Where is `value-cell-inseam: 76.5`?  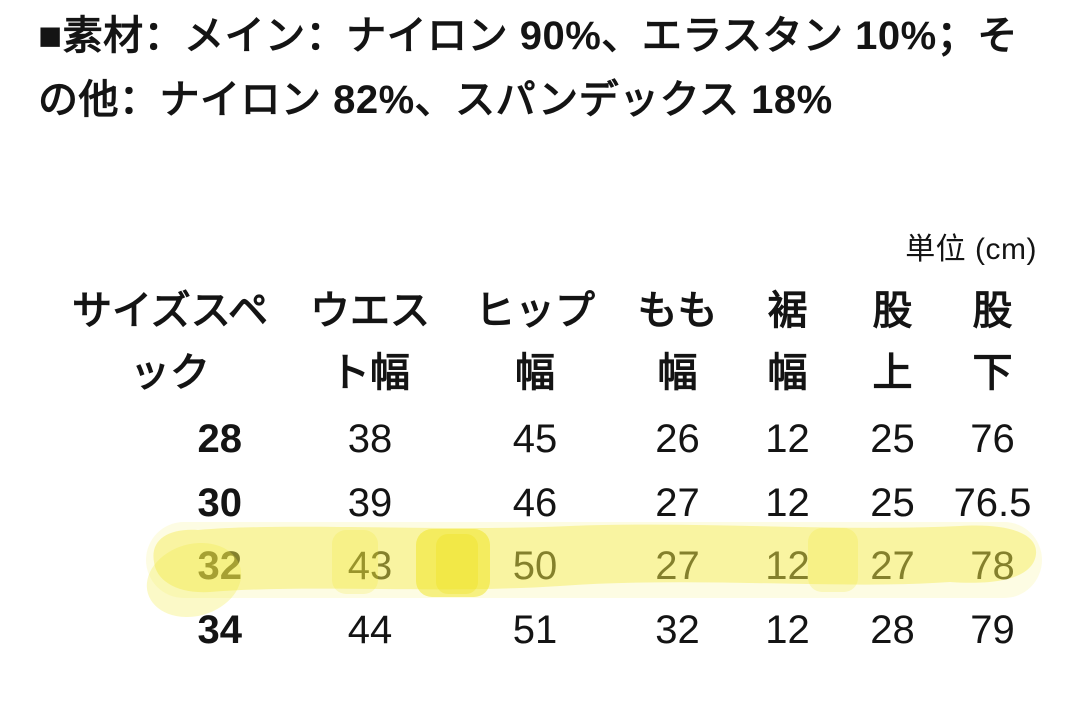
value-cell-inseam: 76.5 is located at coordinates (992, 502).